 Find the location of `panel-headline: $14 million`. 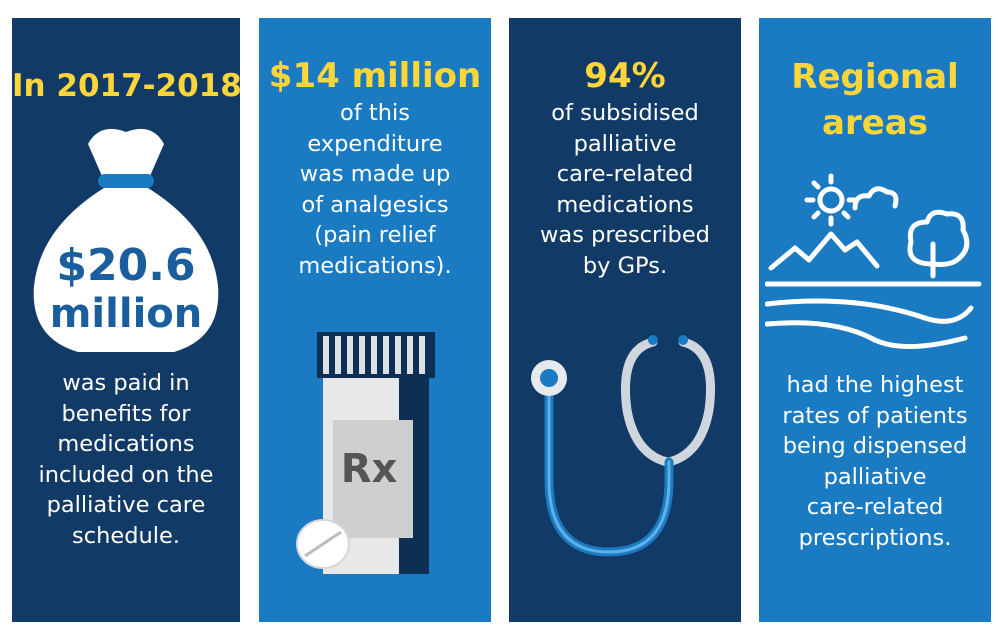

panel-headline: $14 million is located at coordinates (375, 76).